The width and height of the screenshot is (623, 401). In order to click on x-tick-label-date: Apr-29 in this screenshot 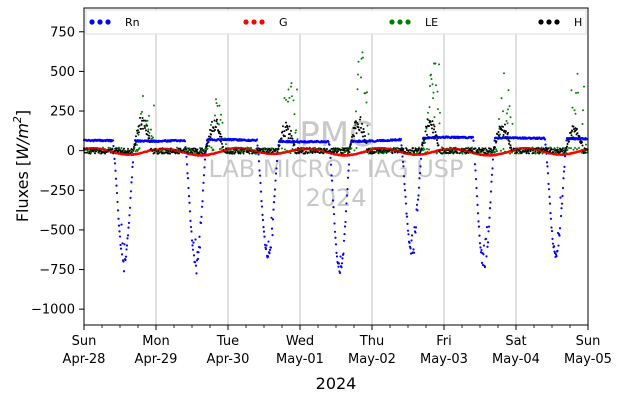, I will do `click(156, 359)`.